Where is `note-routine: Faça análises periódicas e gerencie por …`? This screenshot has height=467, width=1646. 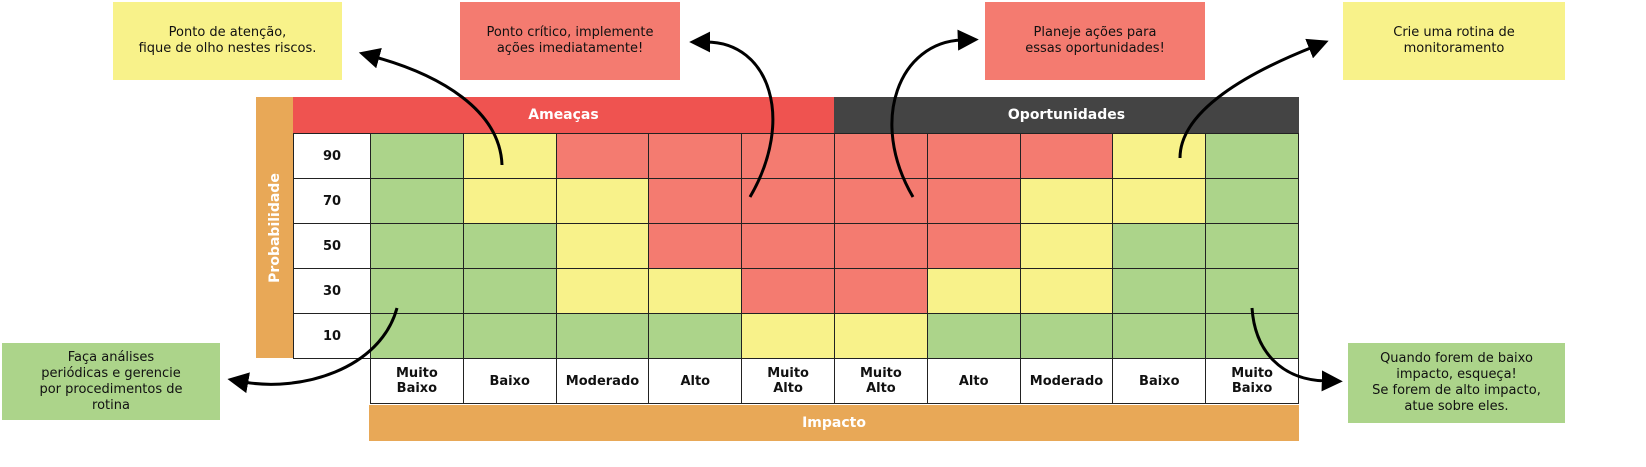
note-routine: Faça análises periódicas e gerencie por … is located at coordinates (111, 381).